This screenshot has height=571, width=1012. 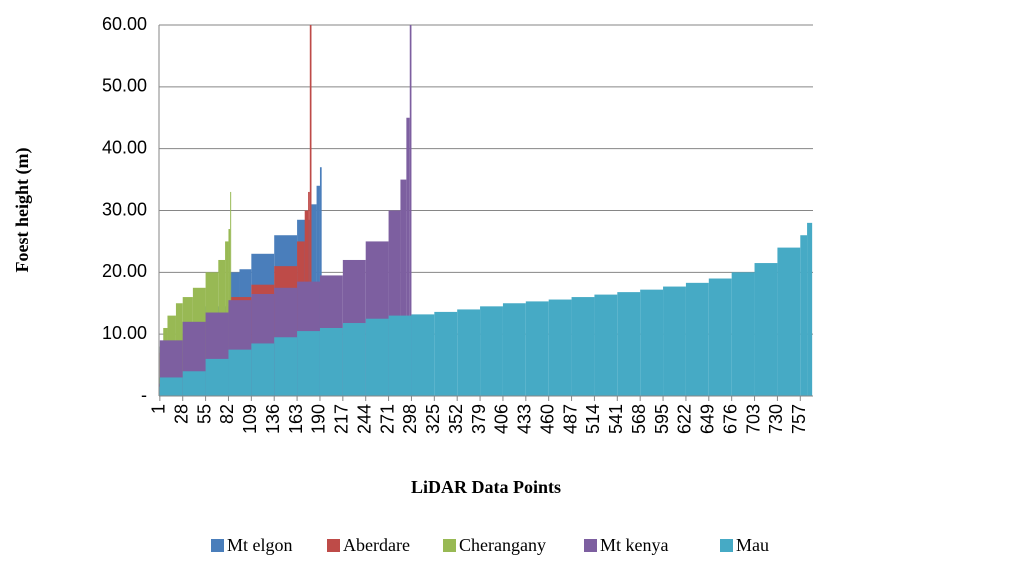 What do you see at coordinates (124, 333) in the screenshot?
I see `y-tick-label: 10.00` at bounding box center [124, 333].